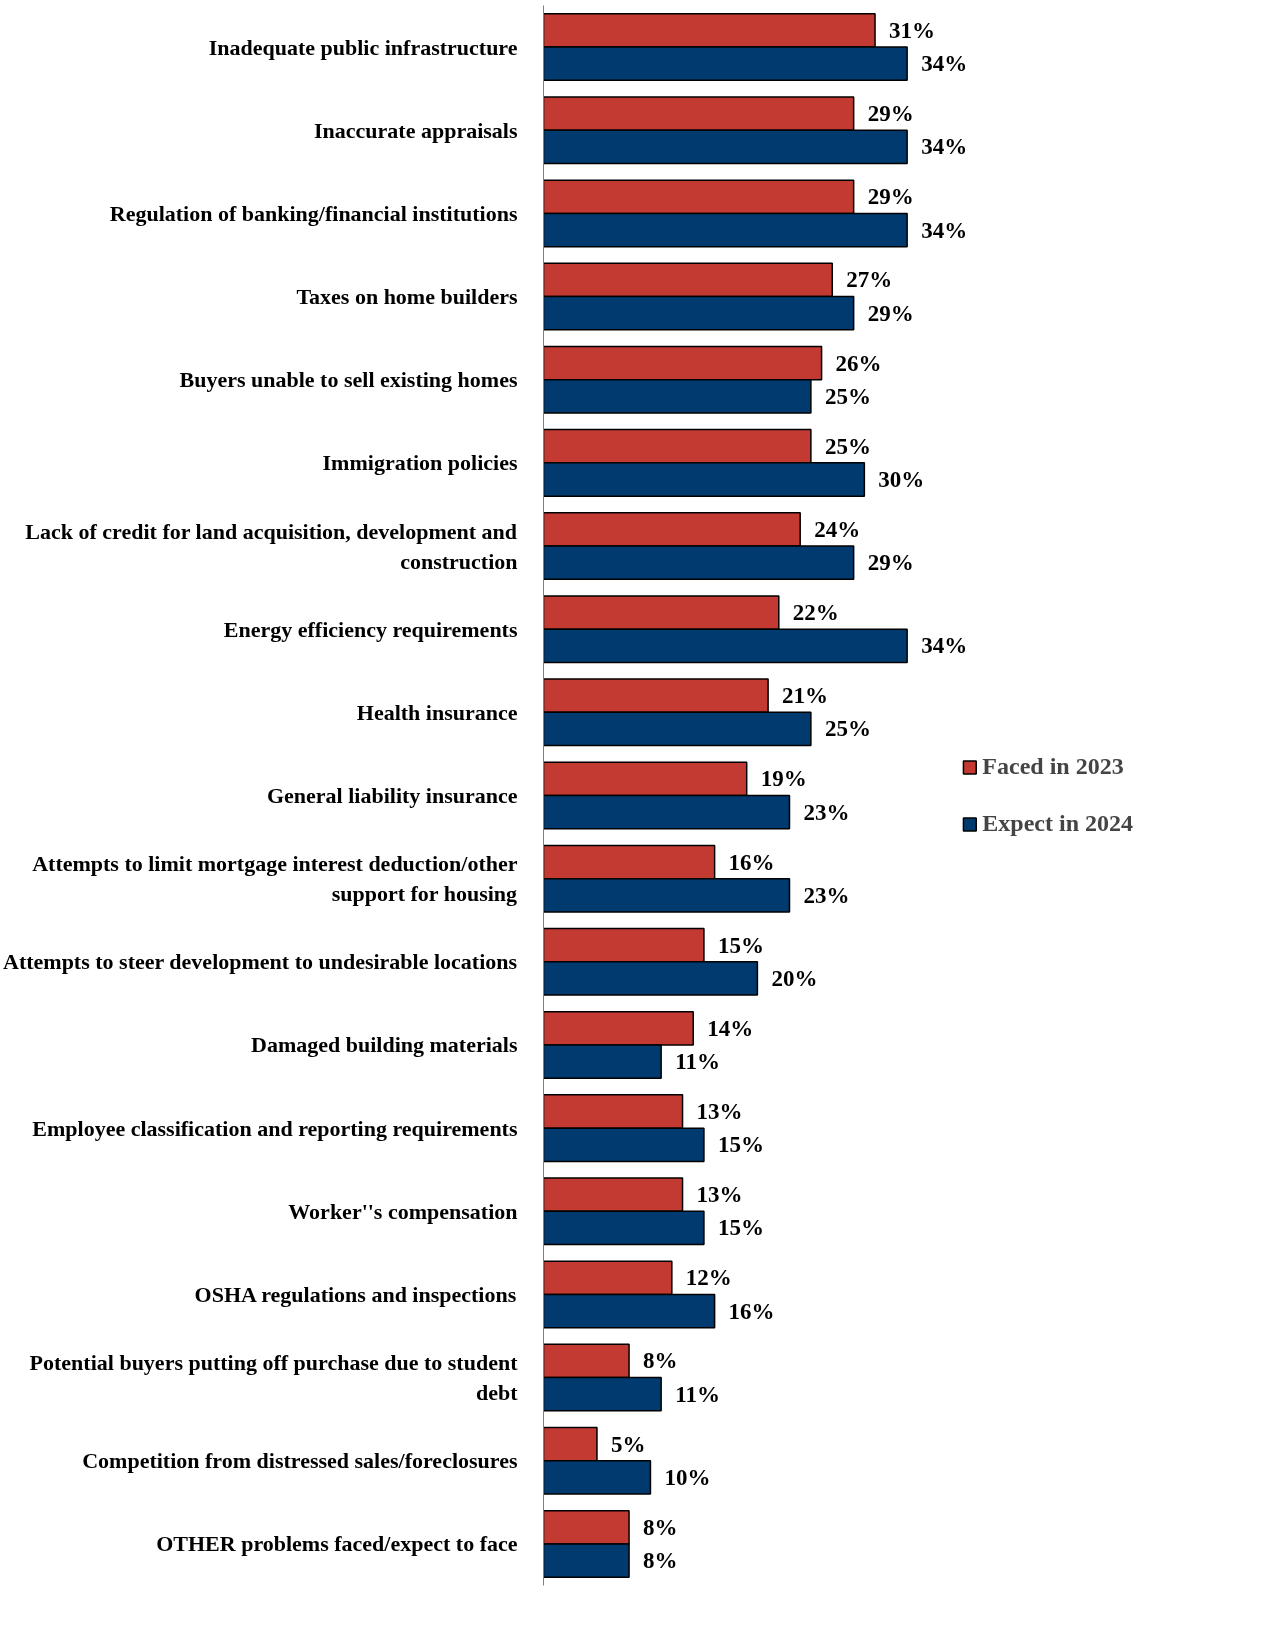 The image size is (1262, 1636). Describe the element at coordinates (384, 1045) in the screenshot. I see `y-tick-label: Damaged building materials` at that location.